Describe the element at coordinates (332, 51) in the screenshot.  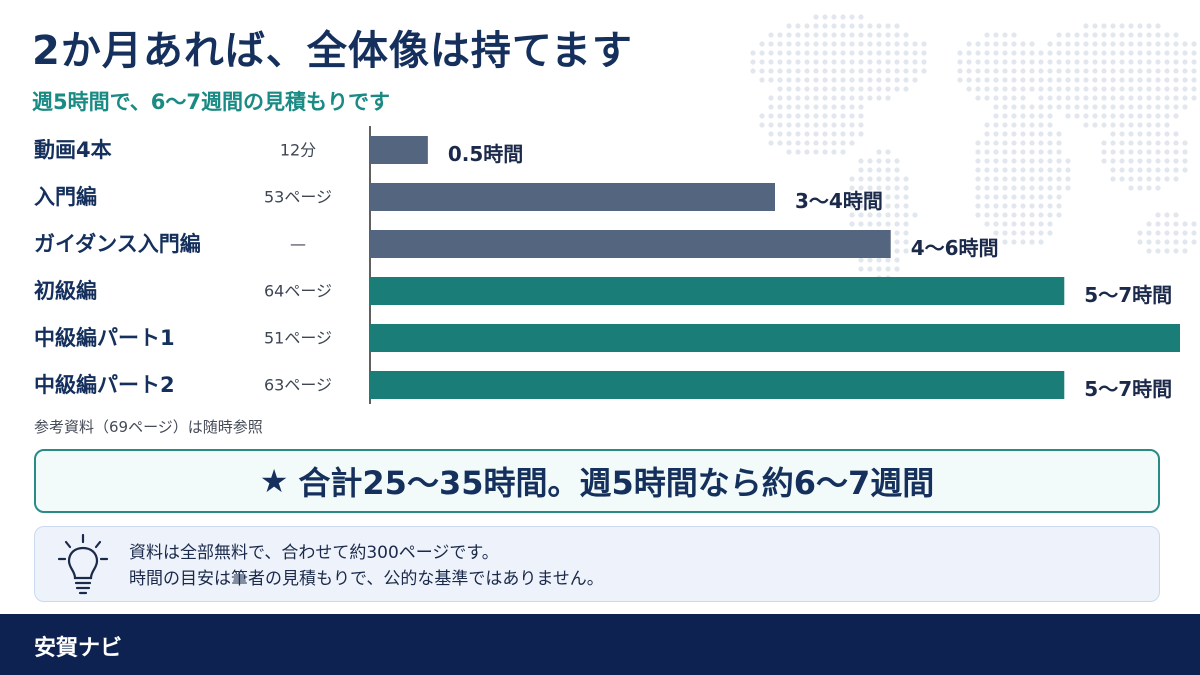
I see `page-title: 2か月あれば、全体像は持てます` at that location.